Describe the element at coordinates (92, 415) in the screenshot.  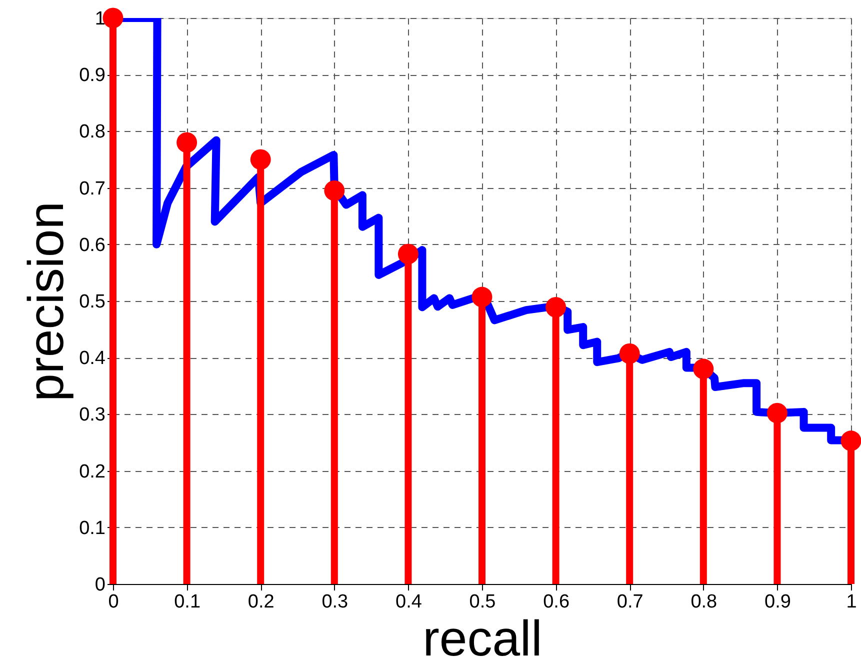
I see `y-tick-label: 0.3` at that location.